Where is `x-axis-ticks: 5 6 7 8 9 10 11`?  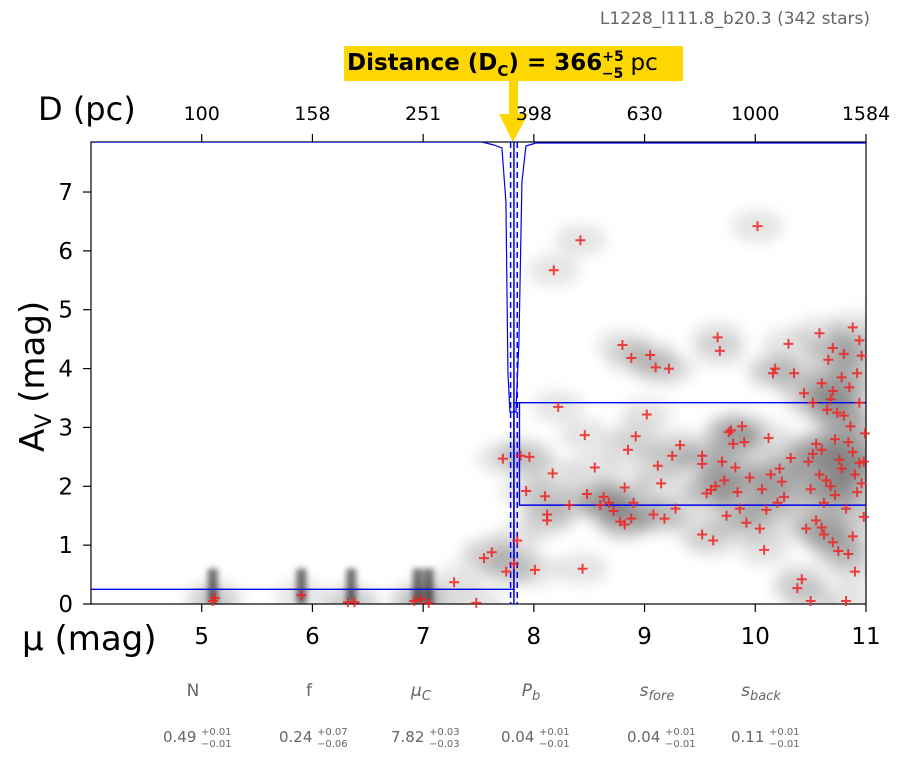 x-axis-ticks: 5 6 7 8 9 10 11 is located at coordinates (537, 627).